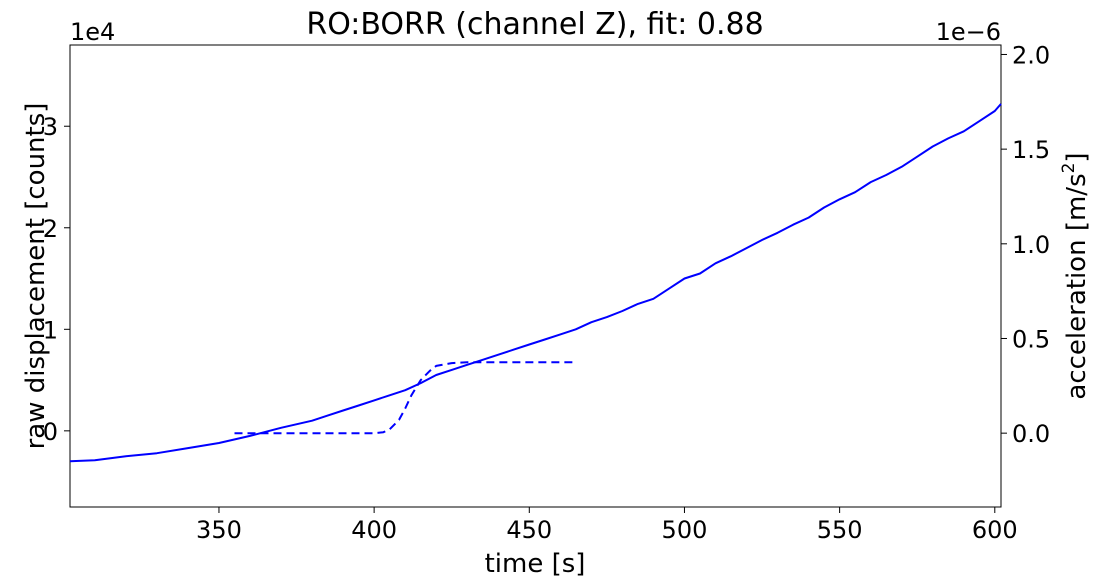 This screenshot has height=587, width=1104. Describe the element at coordinates (840, 530) in the screenshot. I see `x-tick-label: 550` at that location.